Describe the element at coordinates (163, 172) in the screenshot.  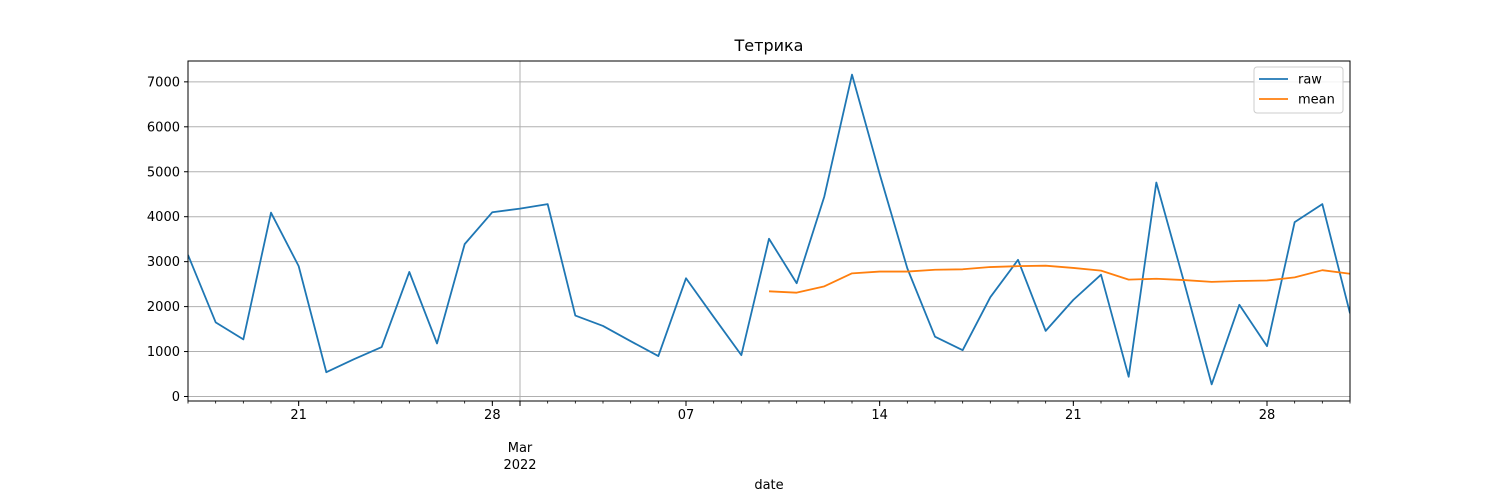
I see `y-tick-label: 5000` at that location.